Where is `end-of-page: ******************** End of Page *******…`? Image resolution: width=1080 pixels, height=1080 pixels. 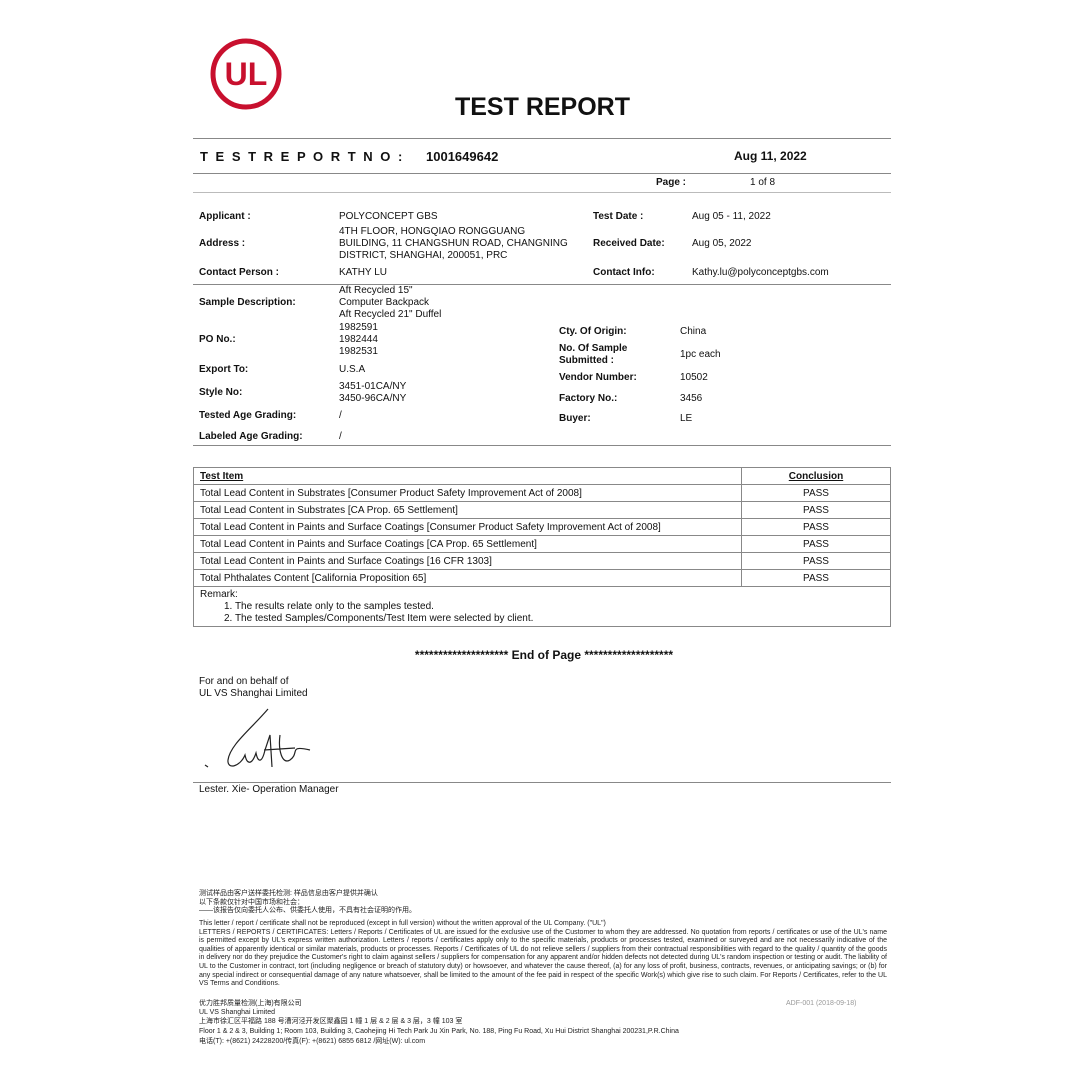 end-of-page: ******************** End of Page *******… is located at coordinates (544, 655).